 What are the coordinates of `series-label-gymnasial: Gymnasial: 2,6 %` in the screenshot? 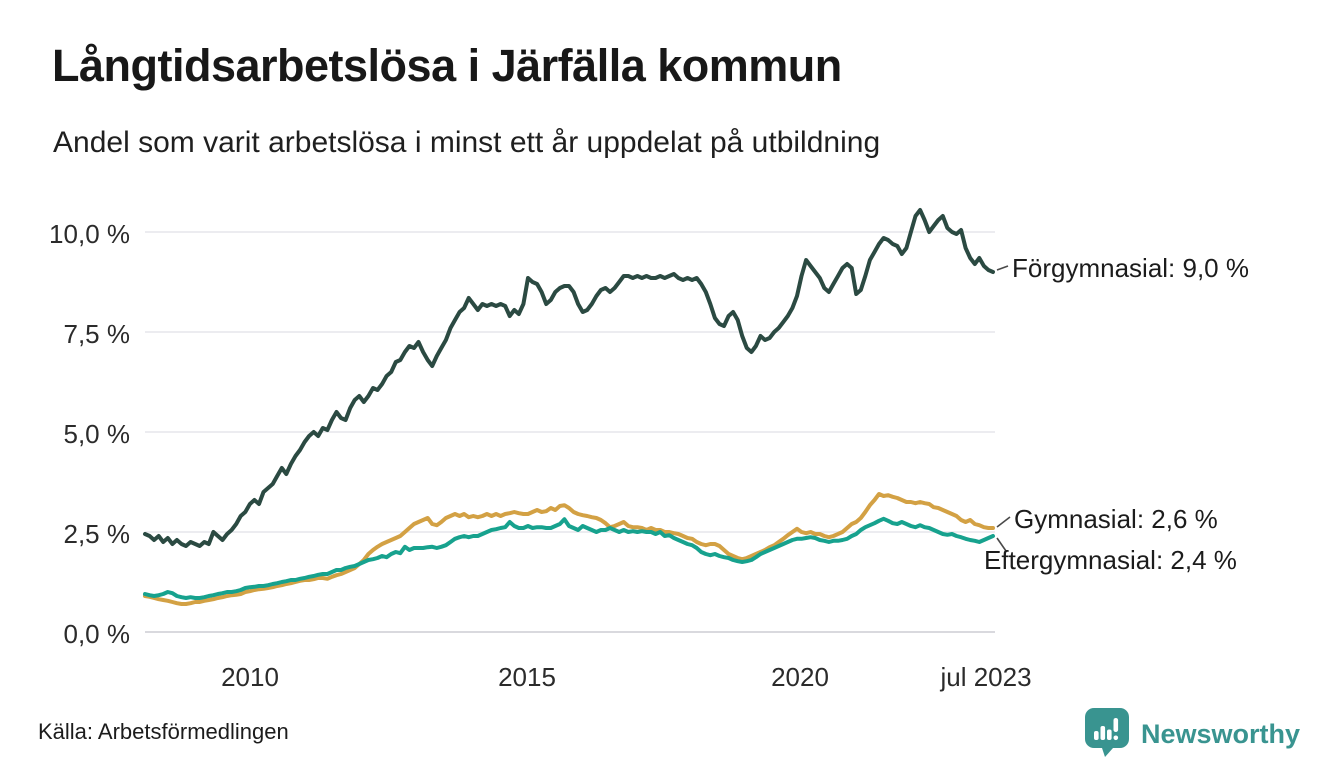 It's located at (1116, 519).